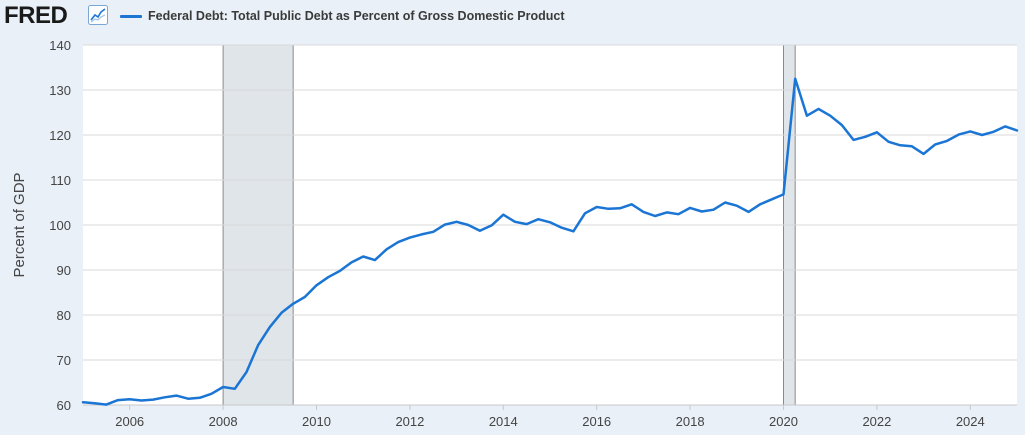 Image resolution: width=1025 pixels, height=435 pixels. Describe the element at coordinates (596, 421) in the screenshot. I see `x-tick-label: 2016` at that location.